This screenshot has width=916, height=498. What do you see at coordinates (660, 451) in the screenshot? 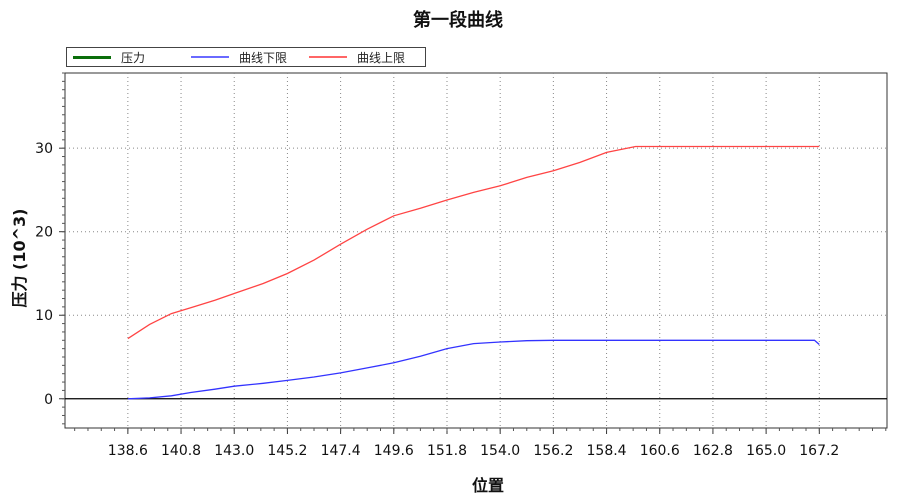
I see `x-tick-label: 160.6` at bounding box center [660, 451].